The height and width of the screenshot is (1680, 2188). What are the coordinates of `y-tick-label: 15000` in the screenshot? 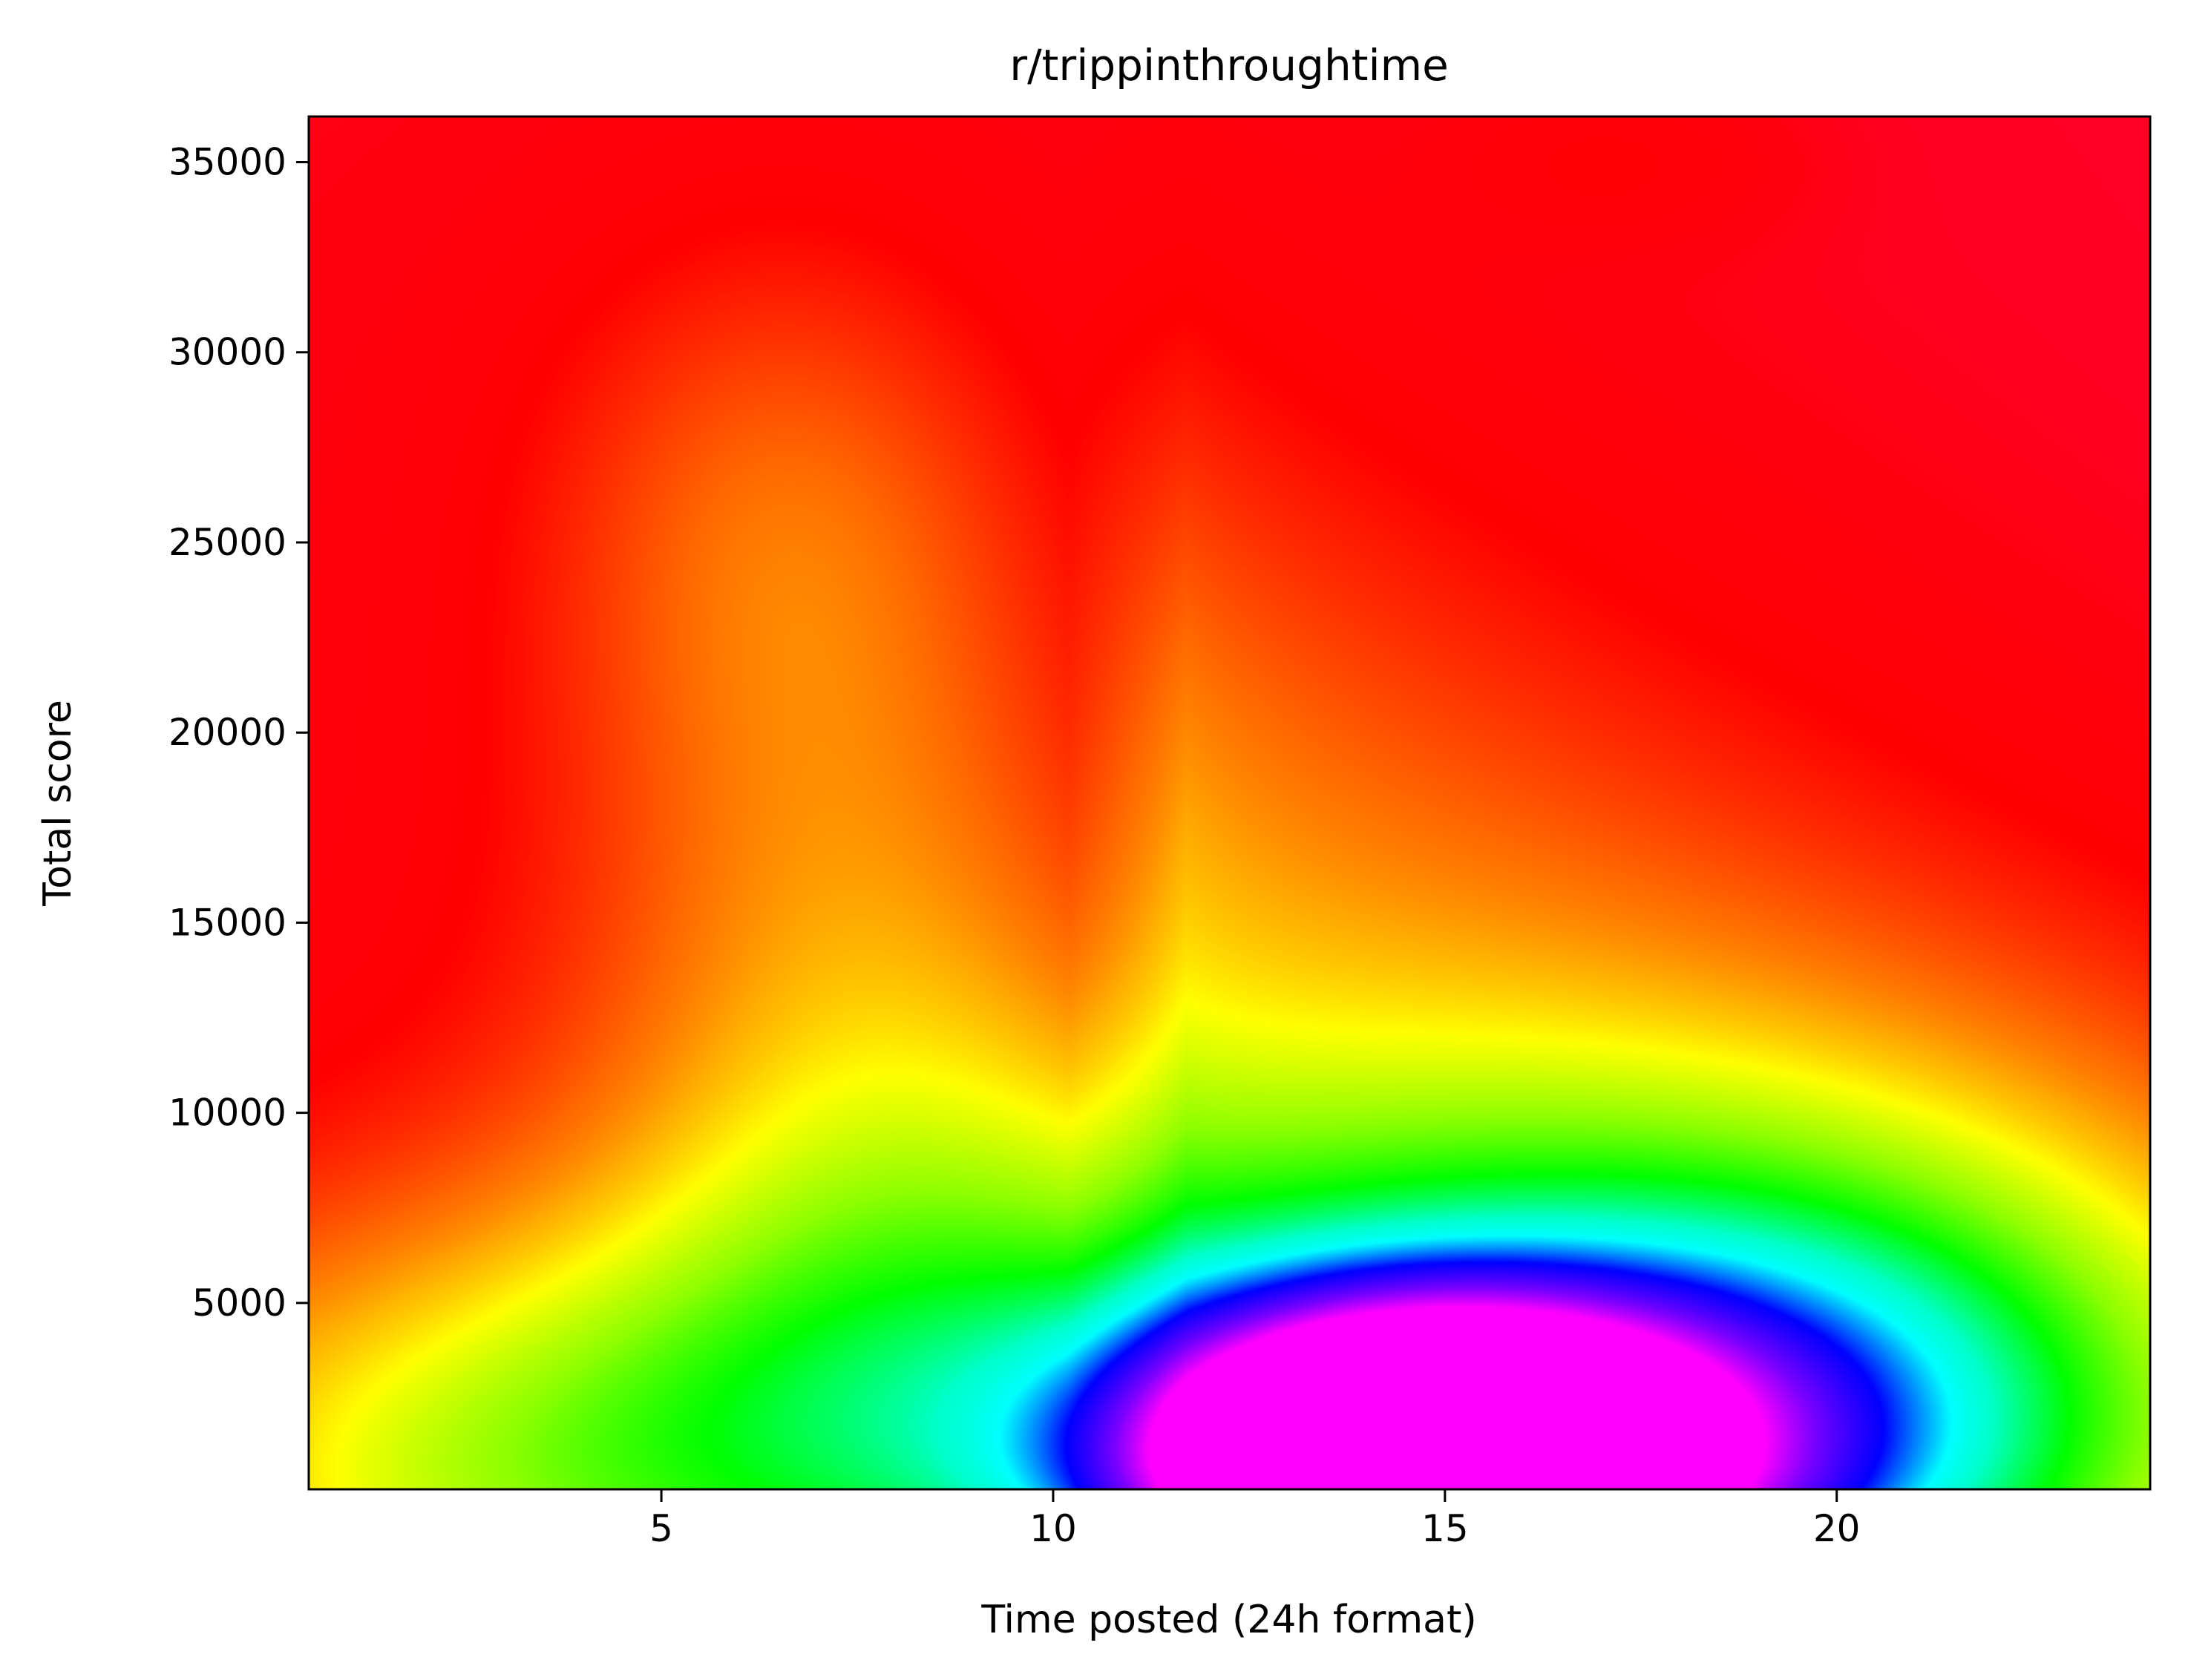 It's located at (227, 923).